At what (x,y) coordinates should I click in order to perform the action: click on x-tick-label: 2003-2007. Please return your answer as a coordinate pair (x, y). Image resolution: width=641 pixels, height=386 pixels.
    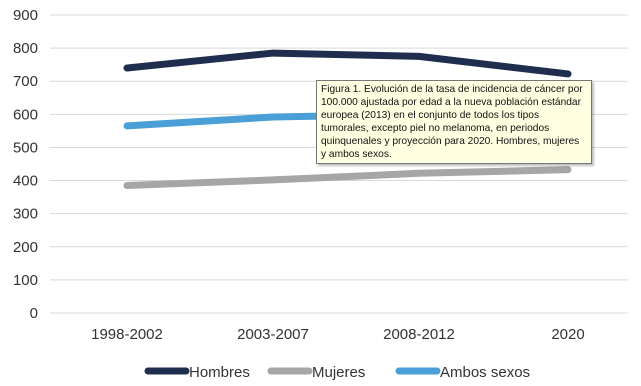
    Looking at the image, I should click on (273, 334).